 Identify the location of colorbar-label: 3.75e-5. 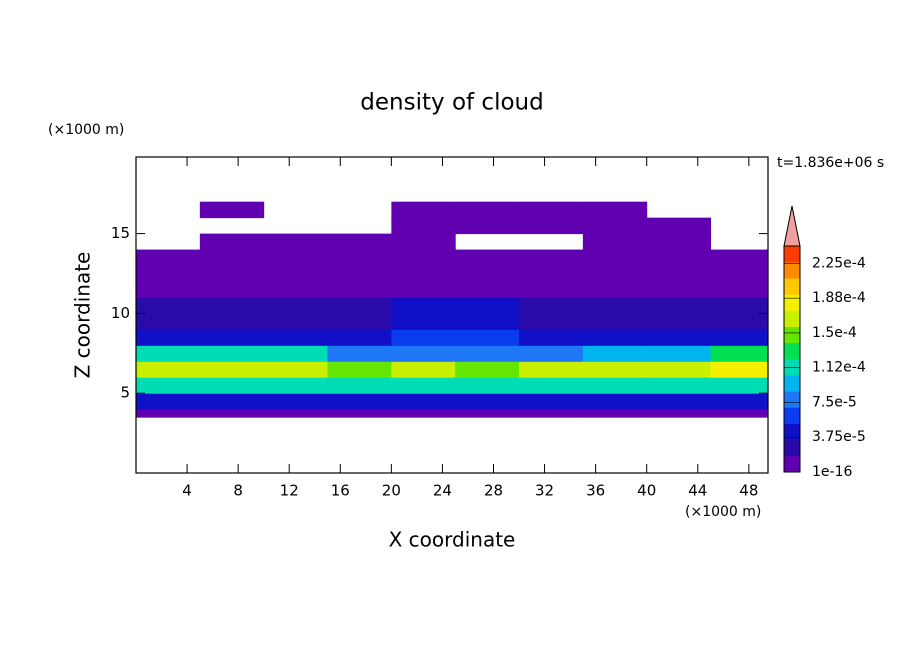
(839, 437).